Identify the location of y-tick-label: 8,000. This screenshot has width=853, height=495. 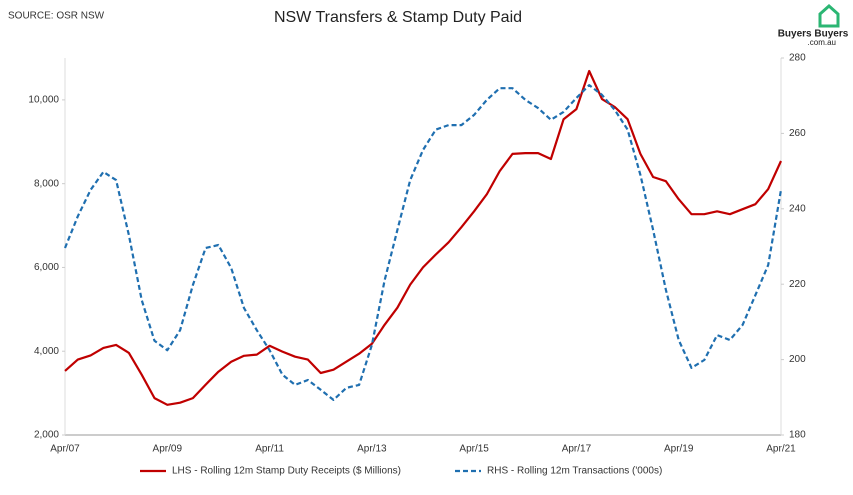
(46, 183).